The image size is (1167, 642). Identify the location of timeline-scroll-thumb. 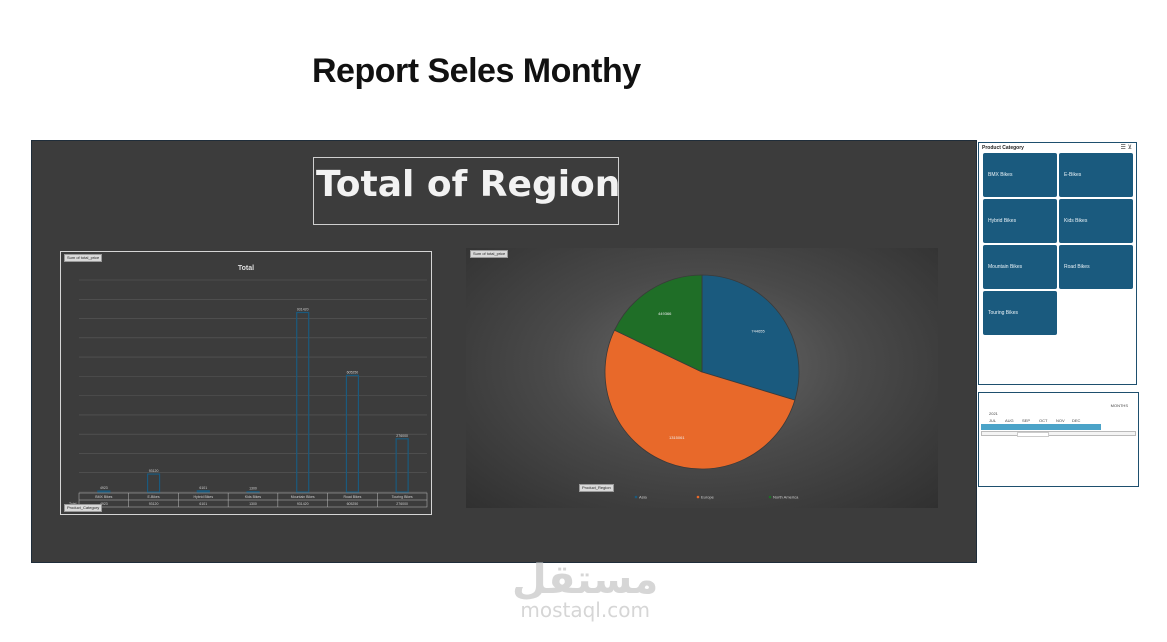
(1033, 434).